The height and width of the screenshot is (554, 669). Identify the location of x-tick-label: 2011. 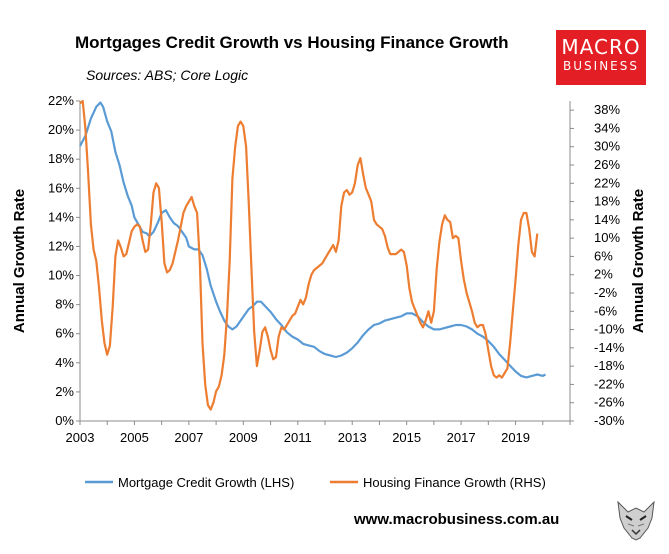
(298, 437).